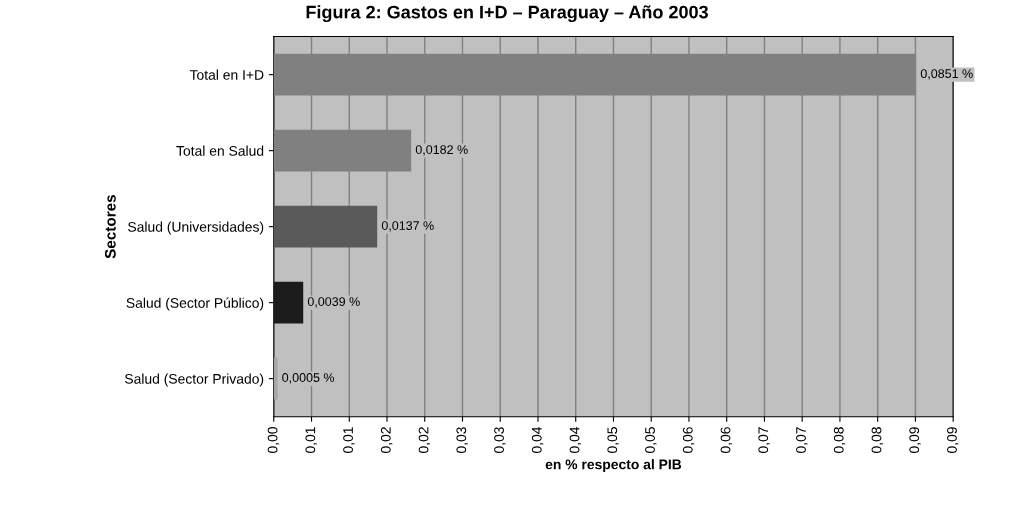  Describe the element at coordinates (110, 226) in the screenshot. I see `y-axis-title: Sectores` at that location.